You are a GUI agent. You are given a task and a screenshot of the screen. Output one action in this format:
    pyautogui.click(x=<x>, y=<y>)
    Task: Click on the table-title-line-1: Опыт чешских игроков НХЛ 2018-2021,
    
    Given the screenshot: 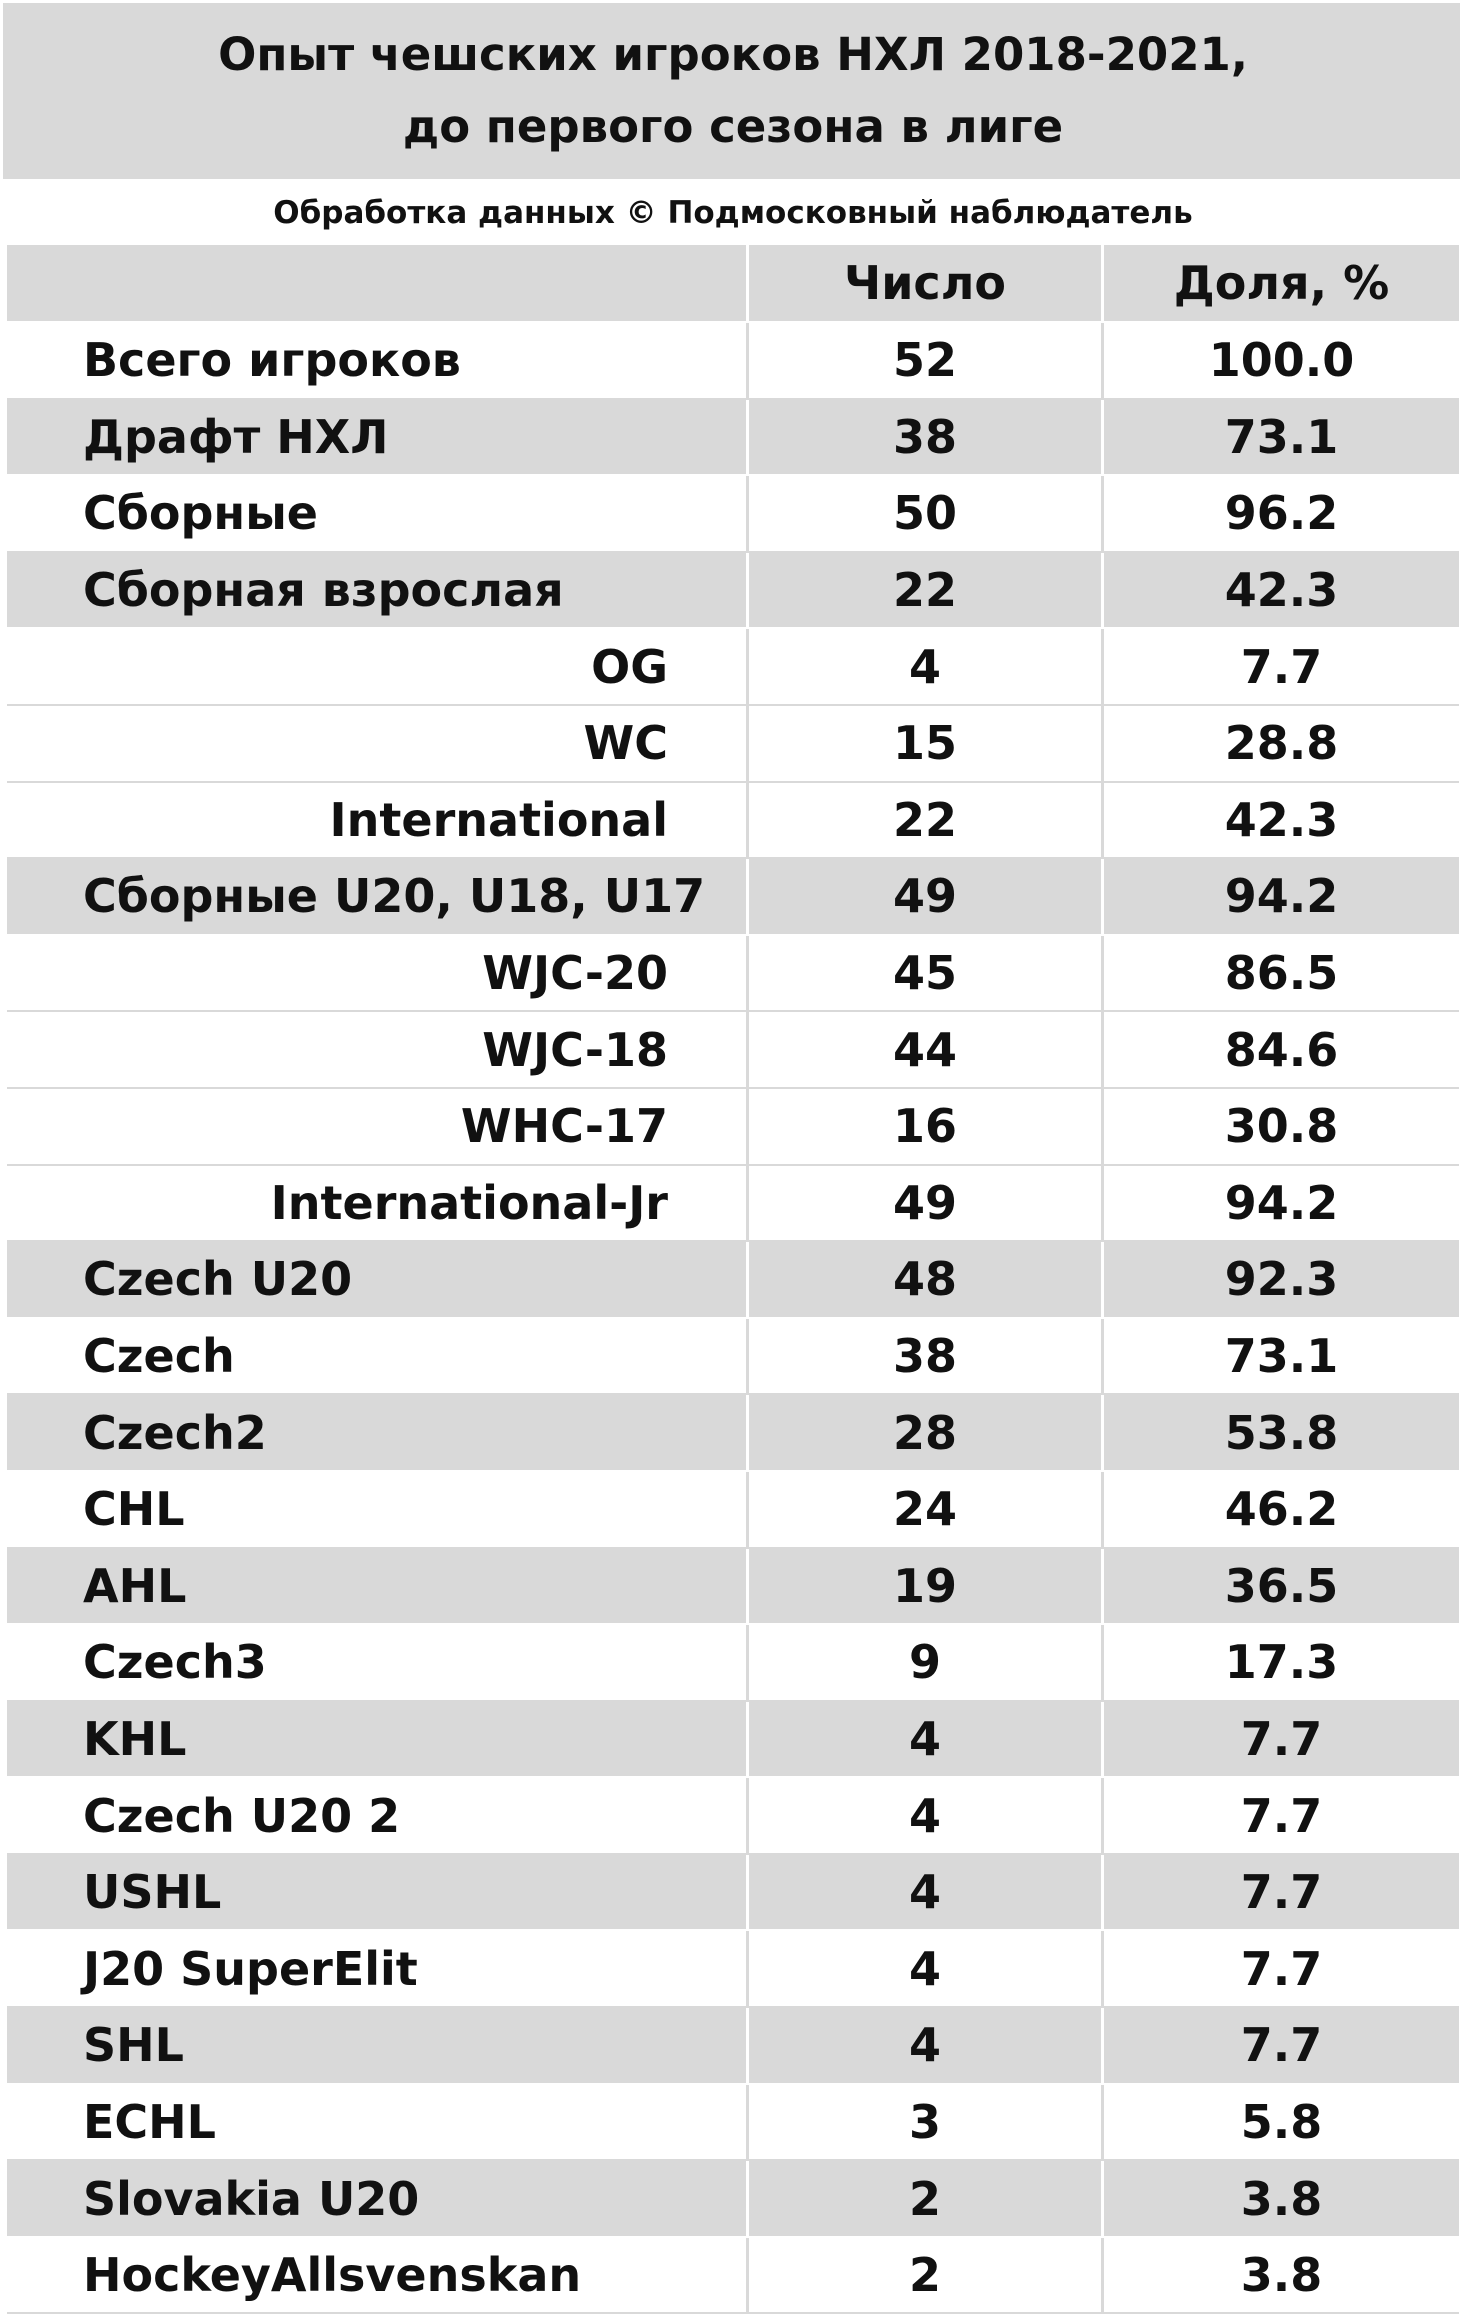 What is the action you would take?
    pyautogui.click(x=733, y=54)
    